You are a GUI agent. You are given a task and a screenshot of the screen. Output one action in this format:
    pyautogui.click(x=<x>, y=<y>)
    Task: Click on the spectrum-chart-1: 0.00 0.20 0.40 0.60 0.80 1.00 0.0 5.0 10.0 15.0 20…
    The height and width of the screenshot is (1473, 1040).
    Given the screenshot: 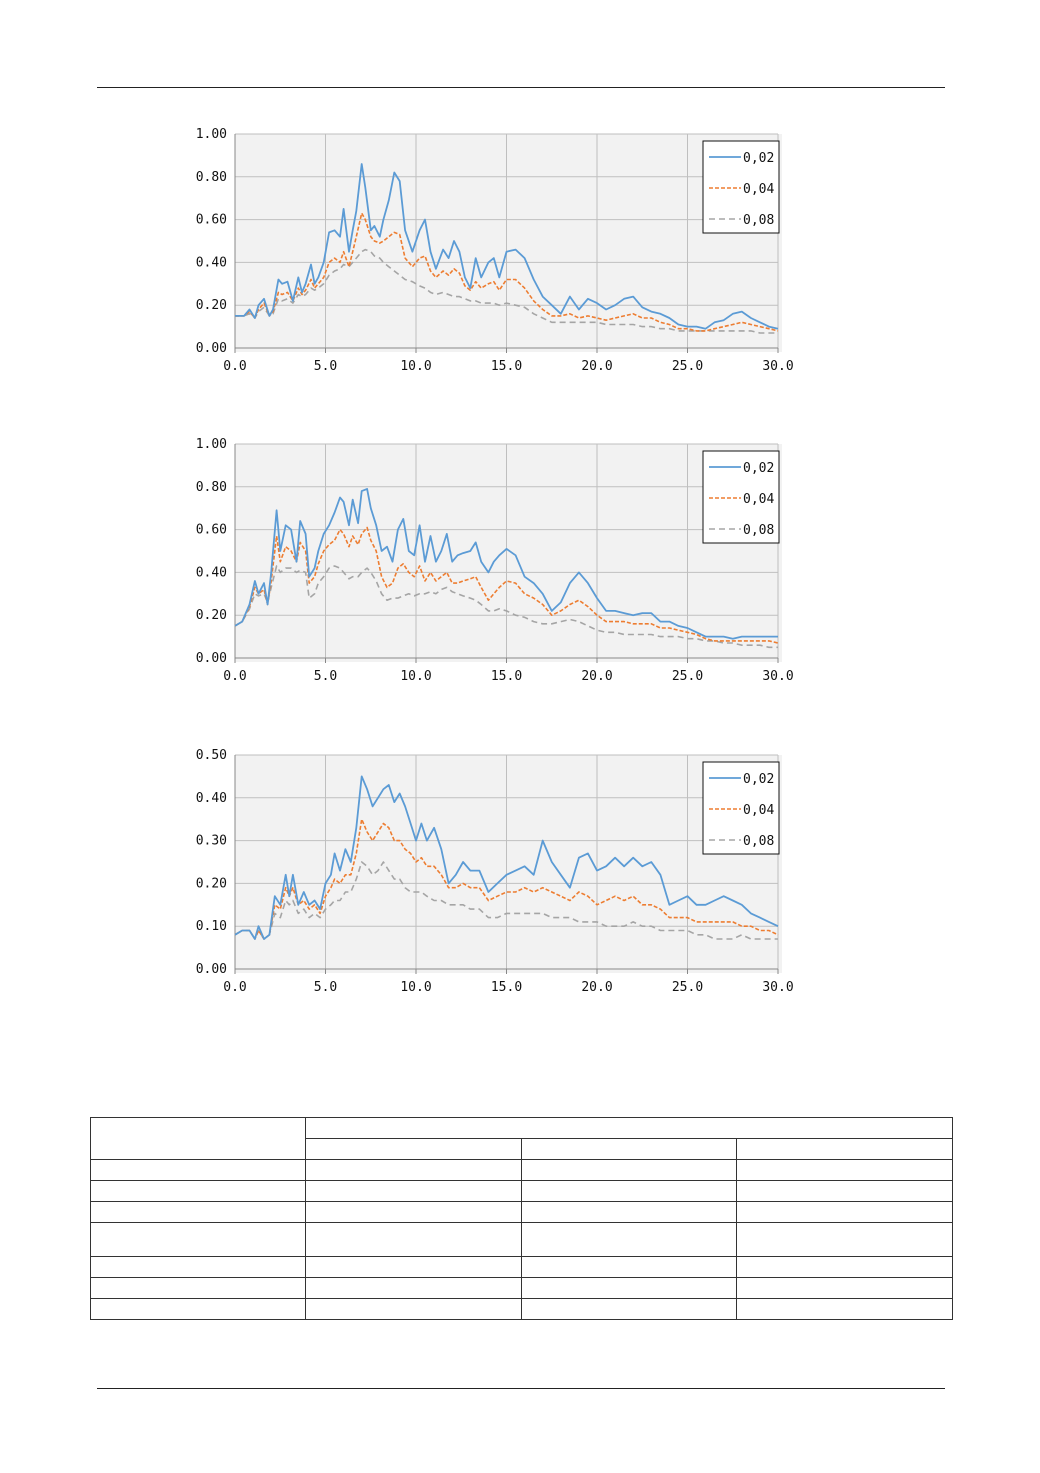 What is the action you would take?
    pyautogui.click(x=490, y=259)
    